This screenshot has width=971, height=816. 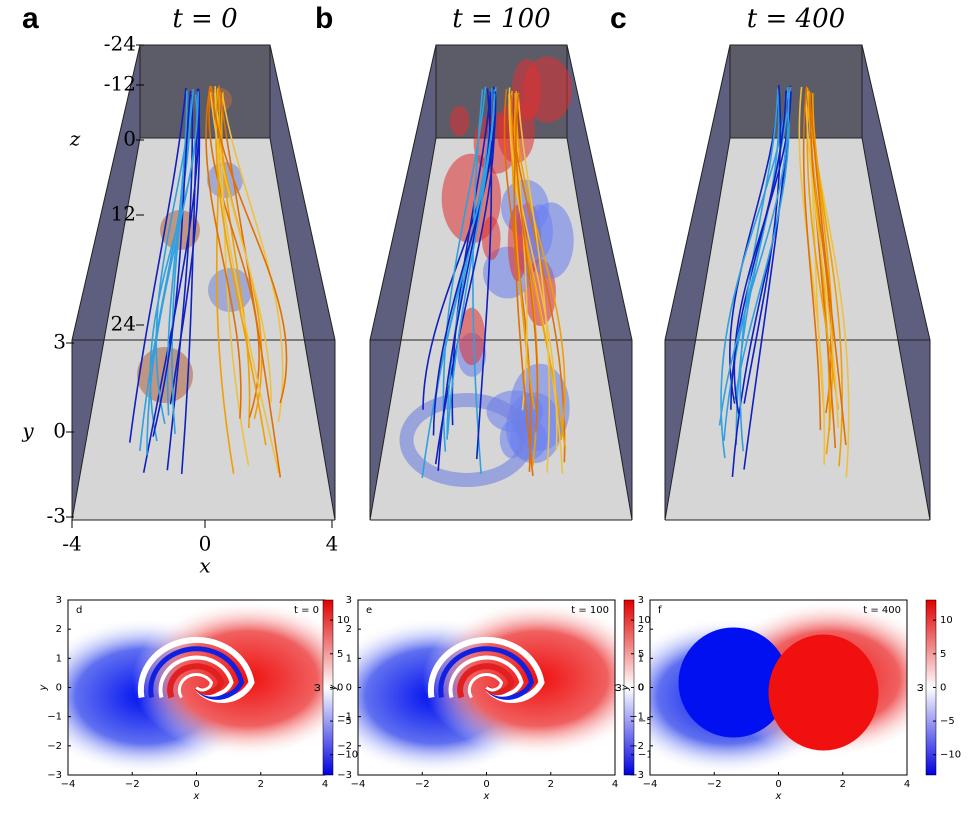 What do you see at coordinates (618, 18) in the screenshot?
I see `panel-label: c` at bounding box center [618, 18].